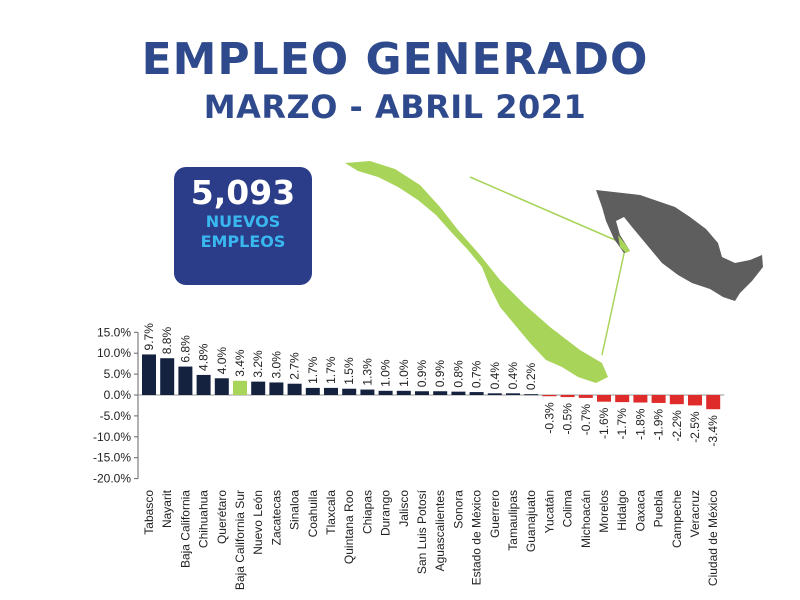 The height and width of the screenshot is (600, 800). What do you see at coordinates (204, 357) in the screenshot?
I see `data-label: 4.8%` at bounding box center [204, 357].